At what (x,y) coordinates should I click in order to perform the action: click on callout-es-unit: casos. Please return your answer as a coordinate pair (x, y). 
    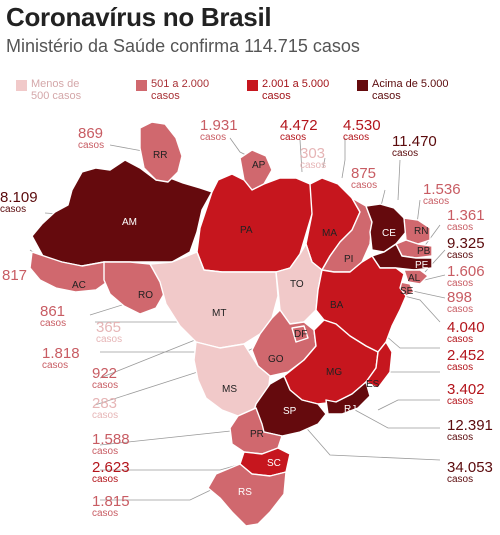
    Looking at the image, I should click on (460, 401).